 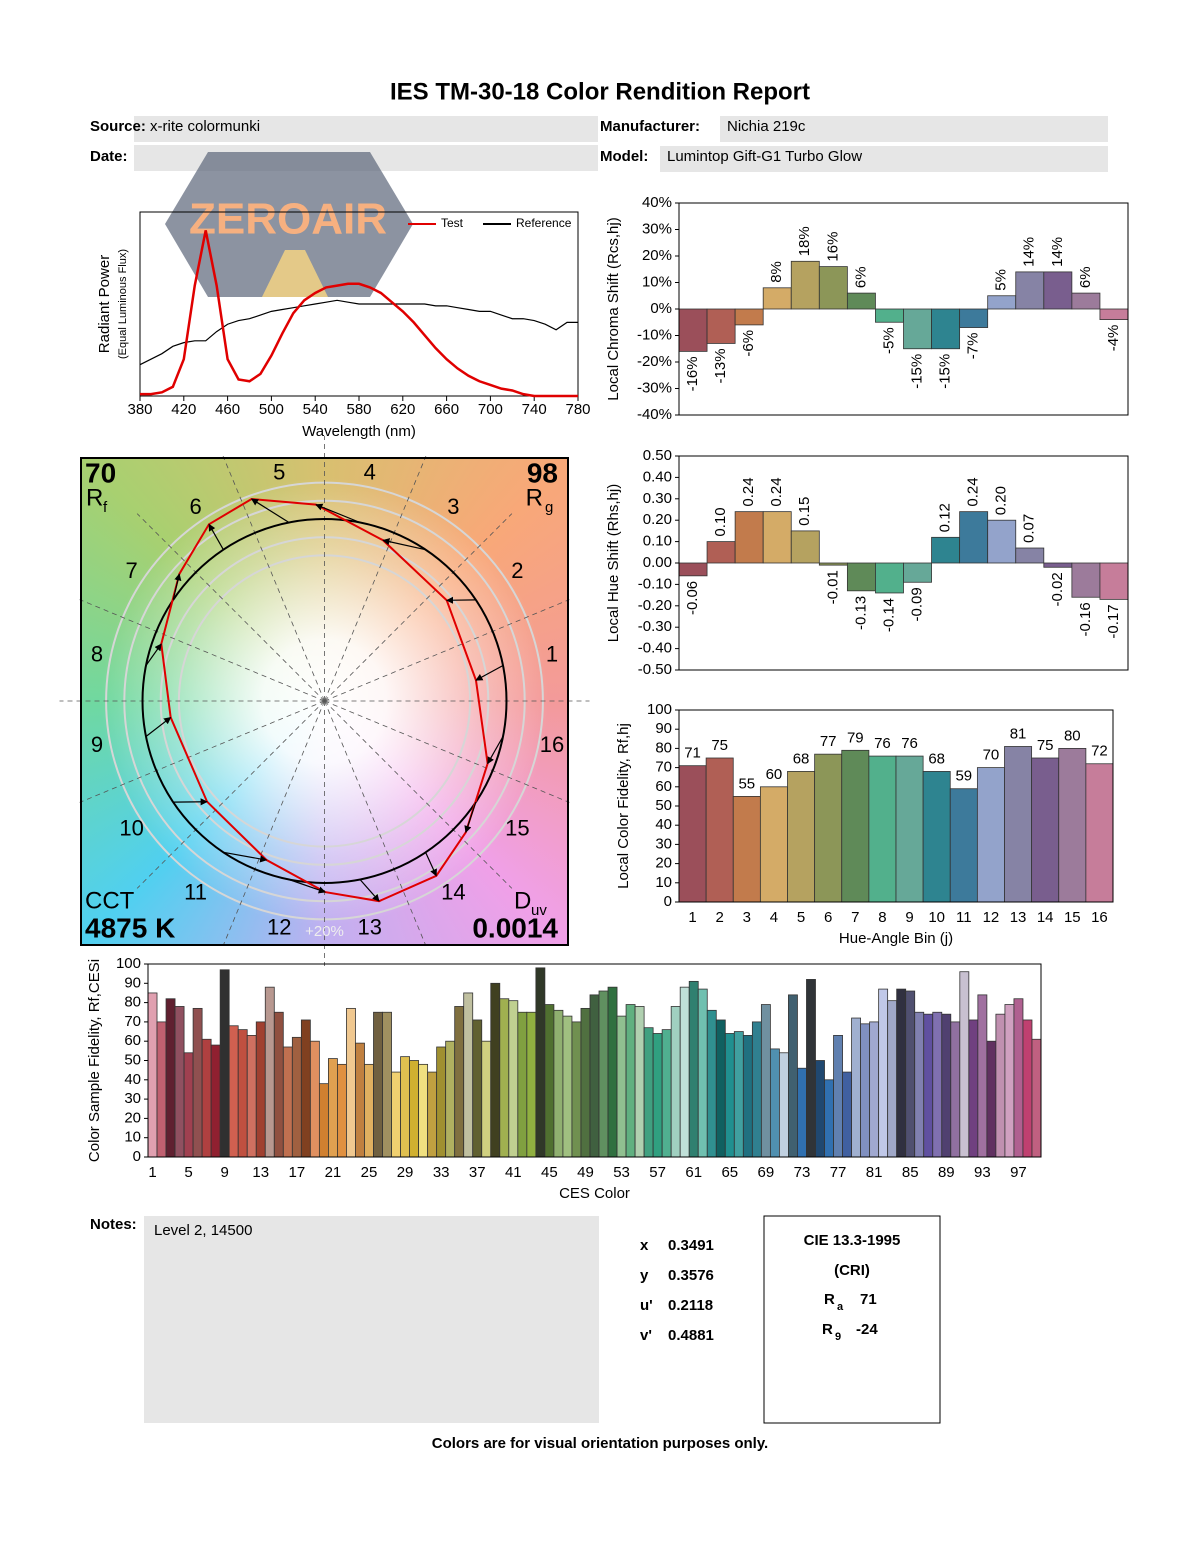 What do you see at coordinates (624, 156) in the screenshot?
I see `field-label: Model:` at bounding box center [624, 156].